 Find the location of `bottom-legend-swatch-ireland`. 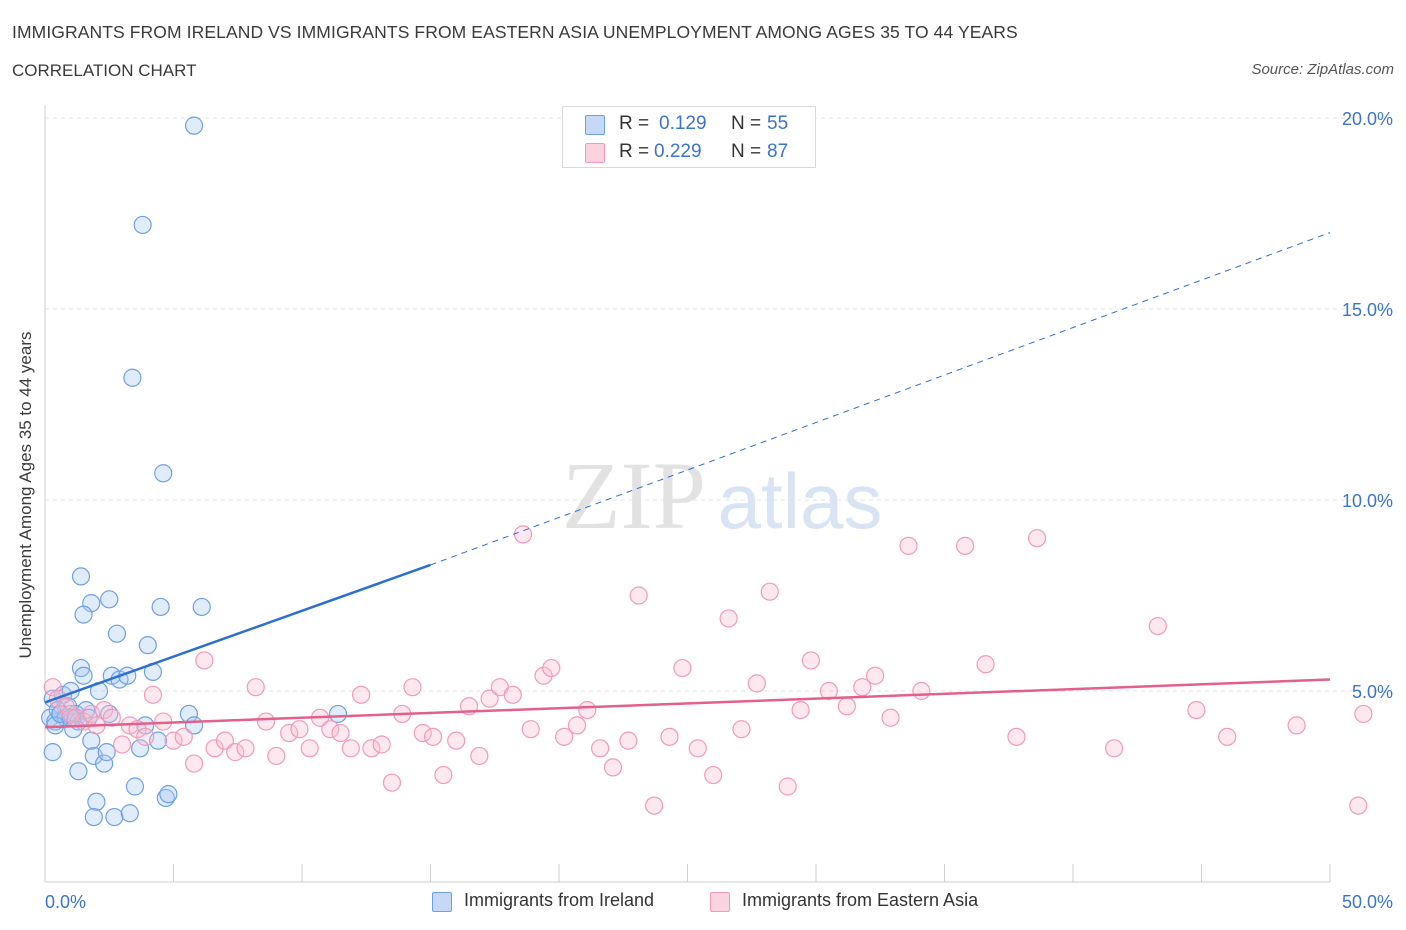

bottom-legend-swatch-ireland is located at coordinates (442, 902).